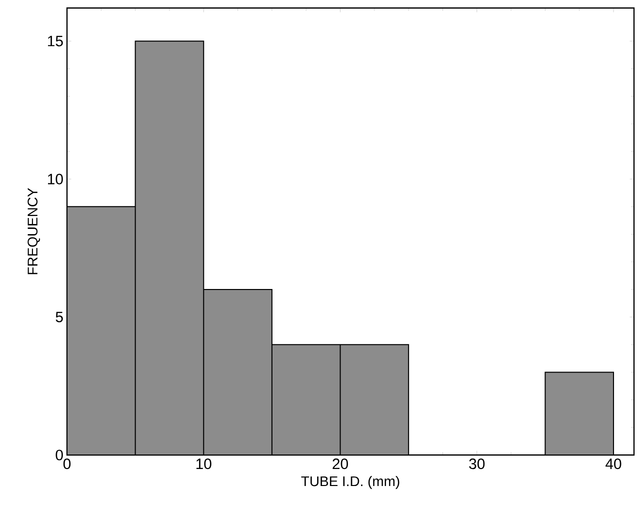 This screenshot has width=639, height=509. Describe the element at coordinates (614, 464) in the screenshot. I see `x-tick-label: 40` at that location.